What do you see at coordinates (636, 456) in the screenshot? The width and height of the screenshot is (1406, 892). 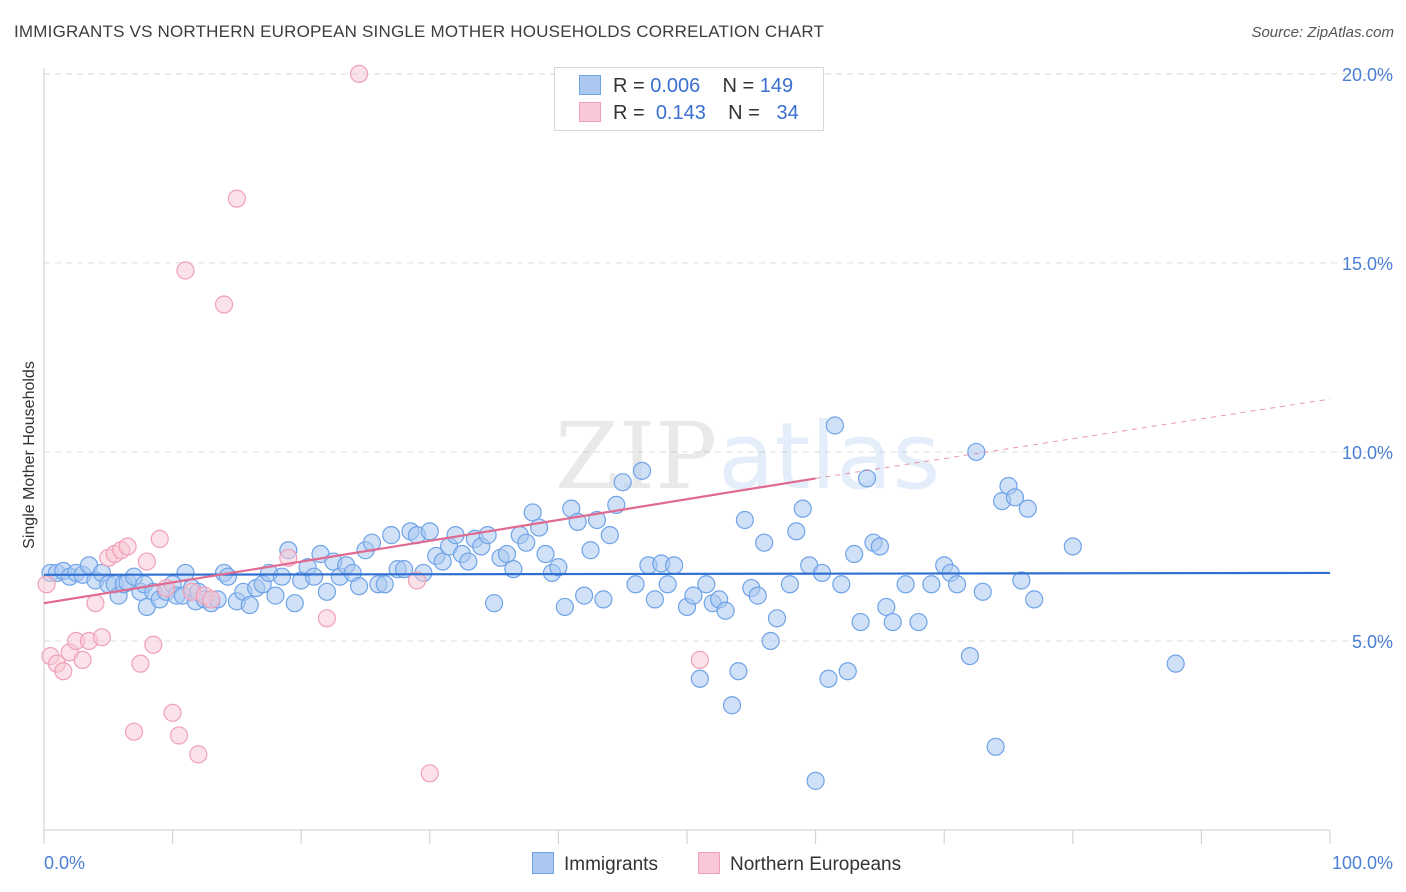 I see `watermark-zip: ZIP` at bounding box center [636, 456].